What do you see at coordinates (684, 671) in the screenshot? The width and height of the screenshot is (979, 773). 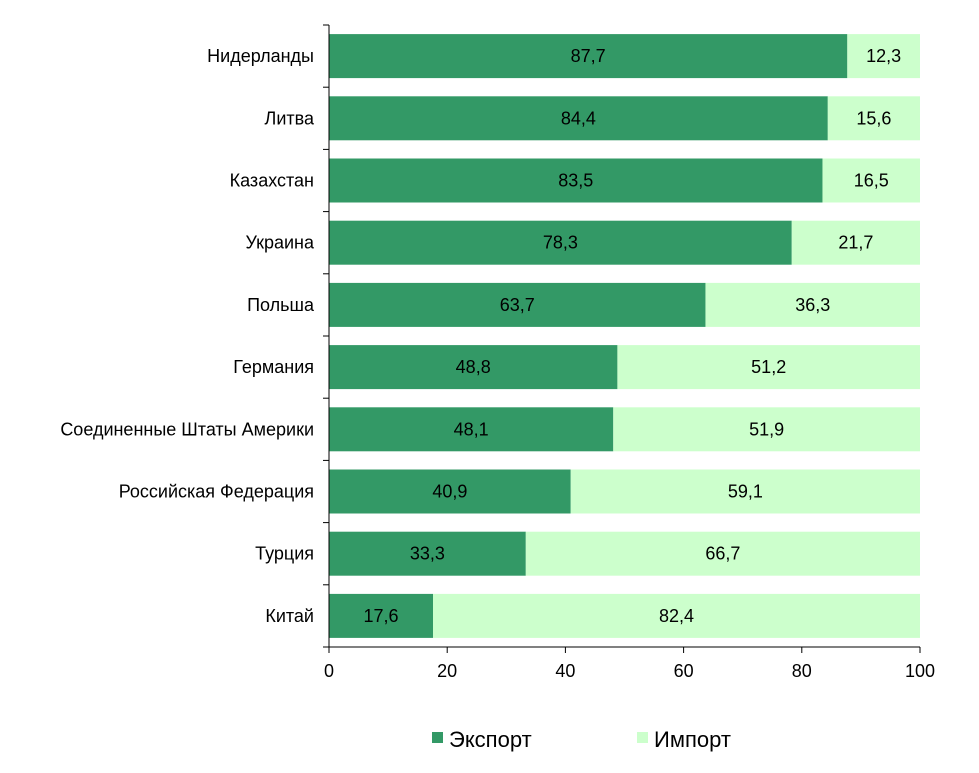 I see `x-tick-label-3: 60` at bounding box center [684, 671].